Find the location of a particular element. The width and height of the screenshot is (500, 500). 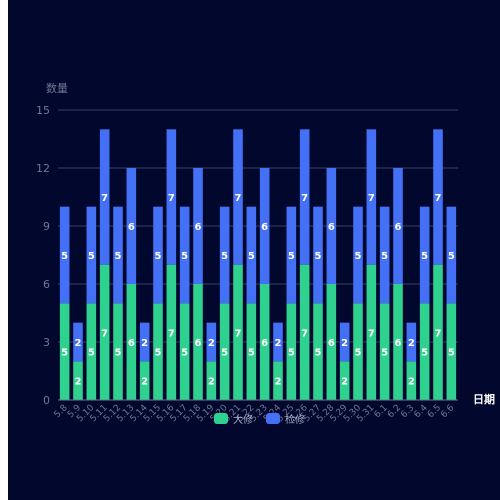

legend: 大修 检修 is located at coordinates (259, 419).